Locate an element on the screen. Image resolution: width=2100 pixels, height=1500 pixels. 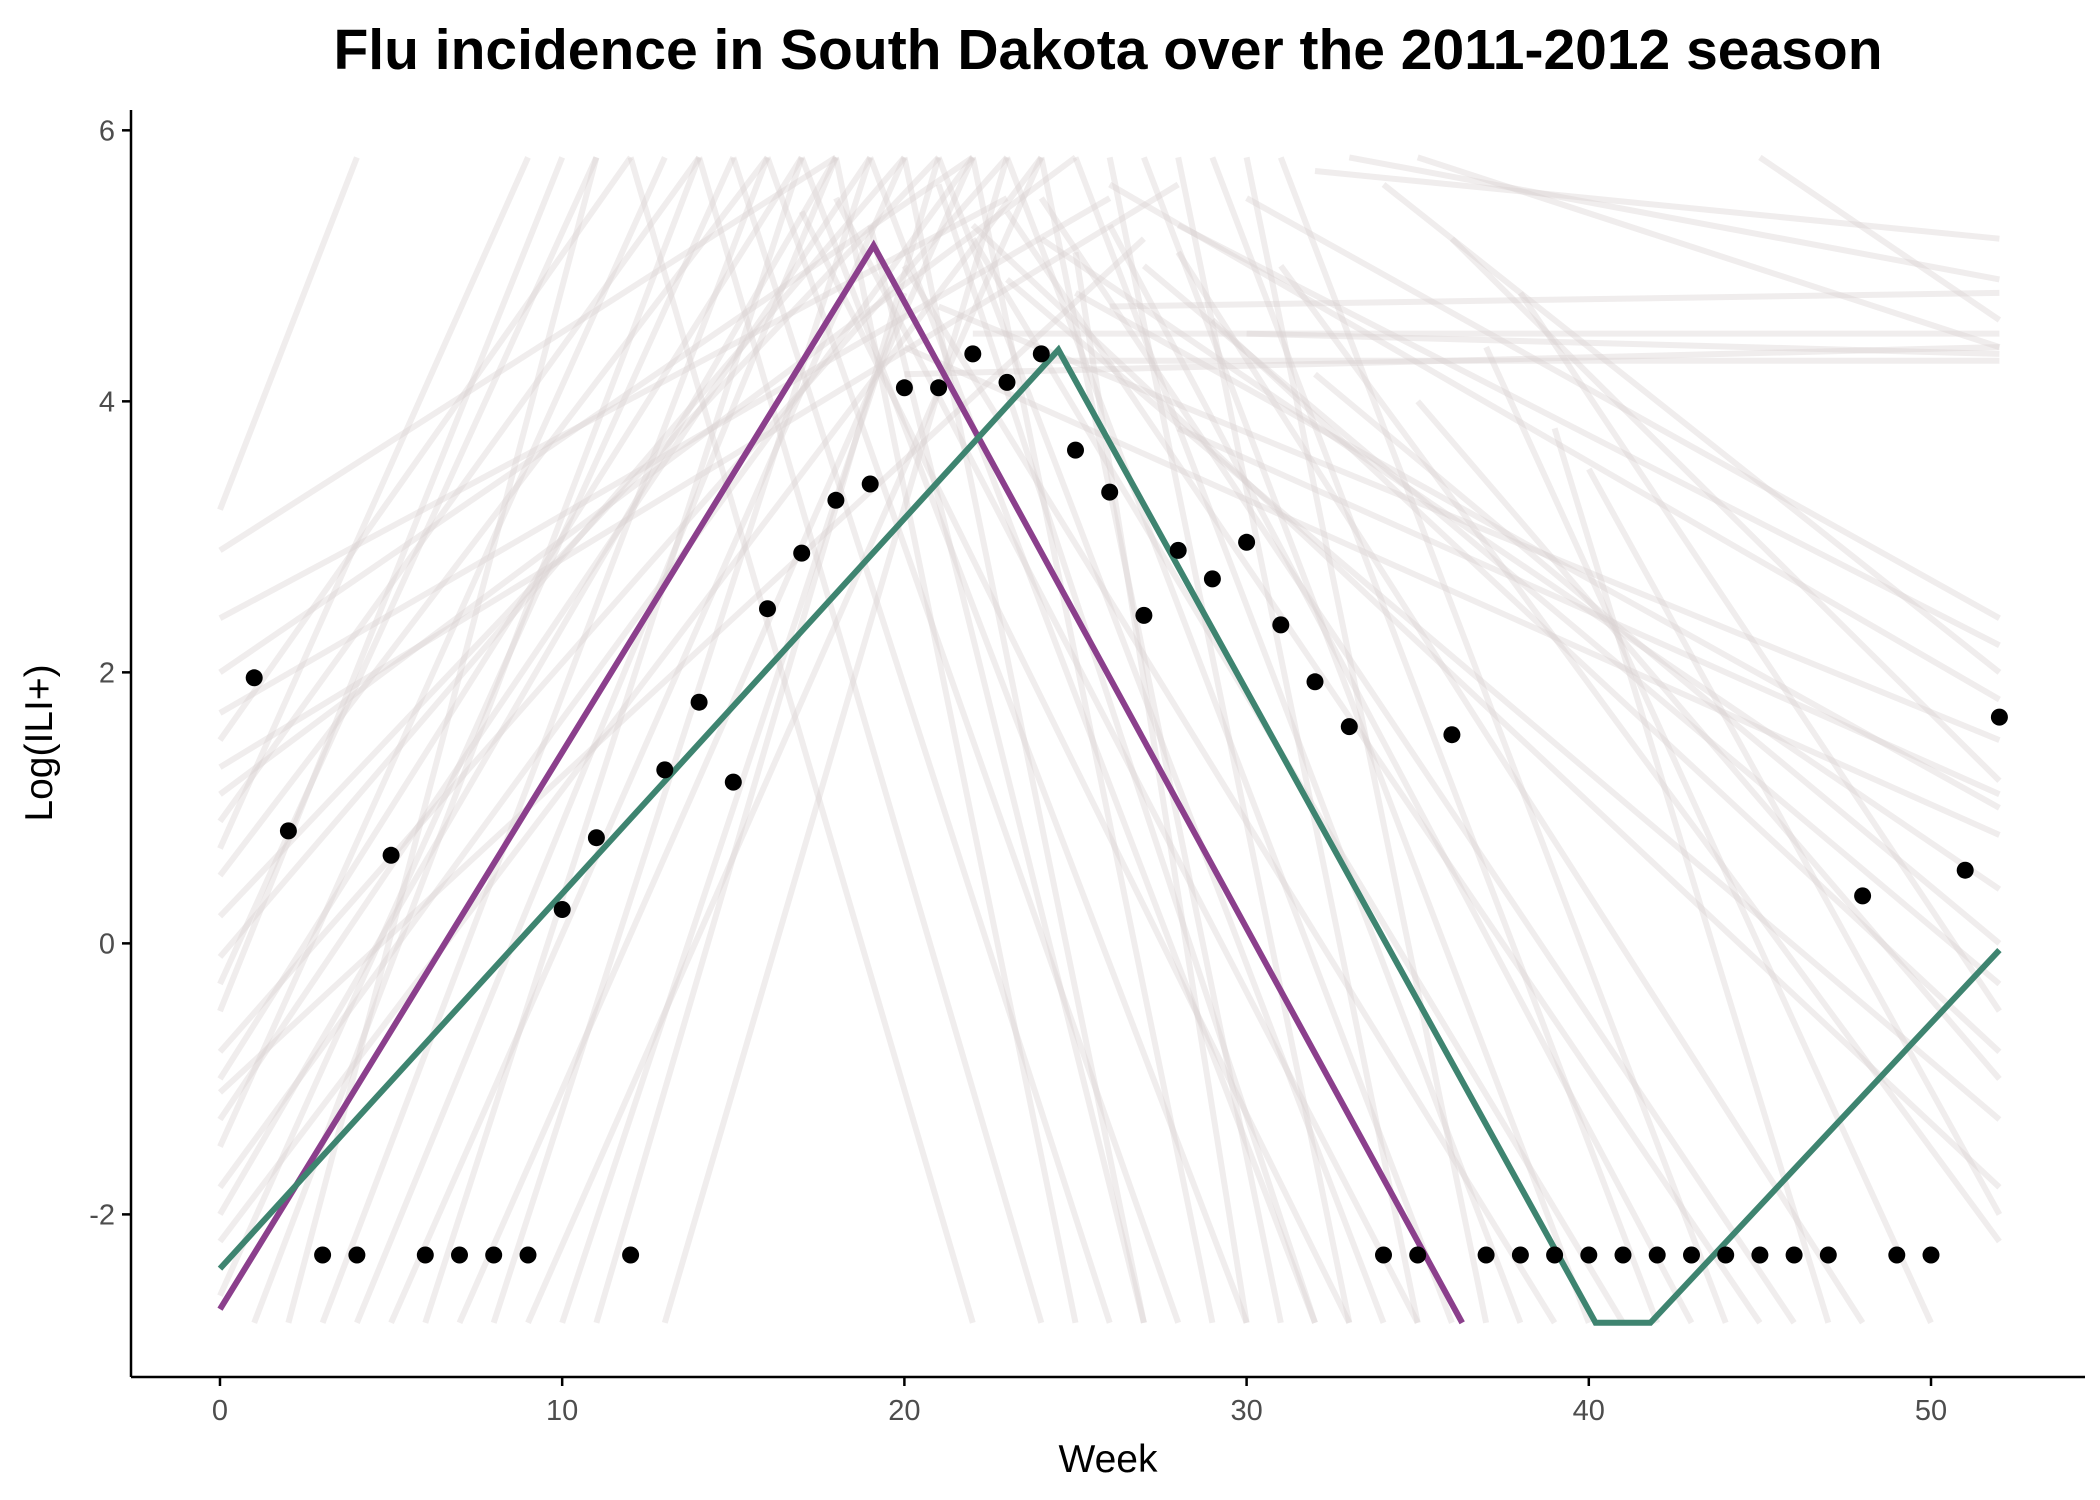
y-tick-label: 0 is located at coordinates (107, 944).